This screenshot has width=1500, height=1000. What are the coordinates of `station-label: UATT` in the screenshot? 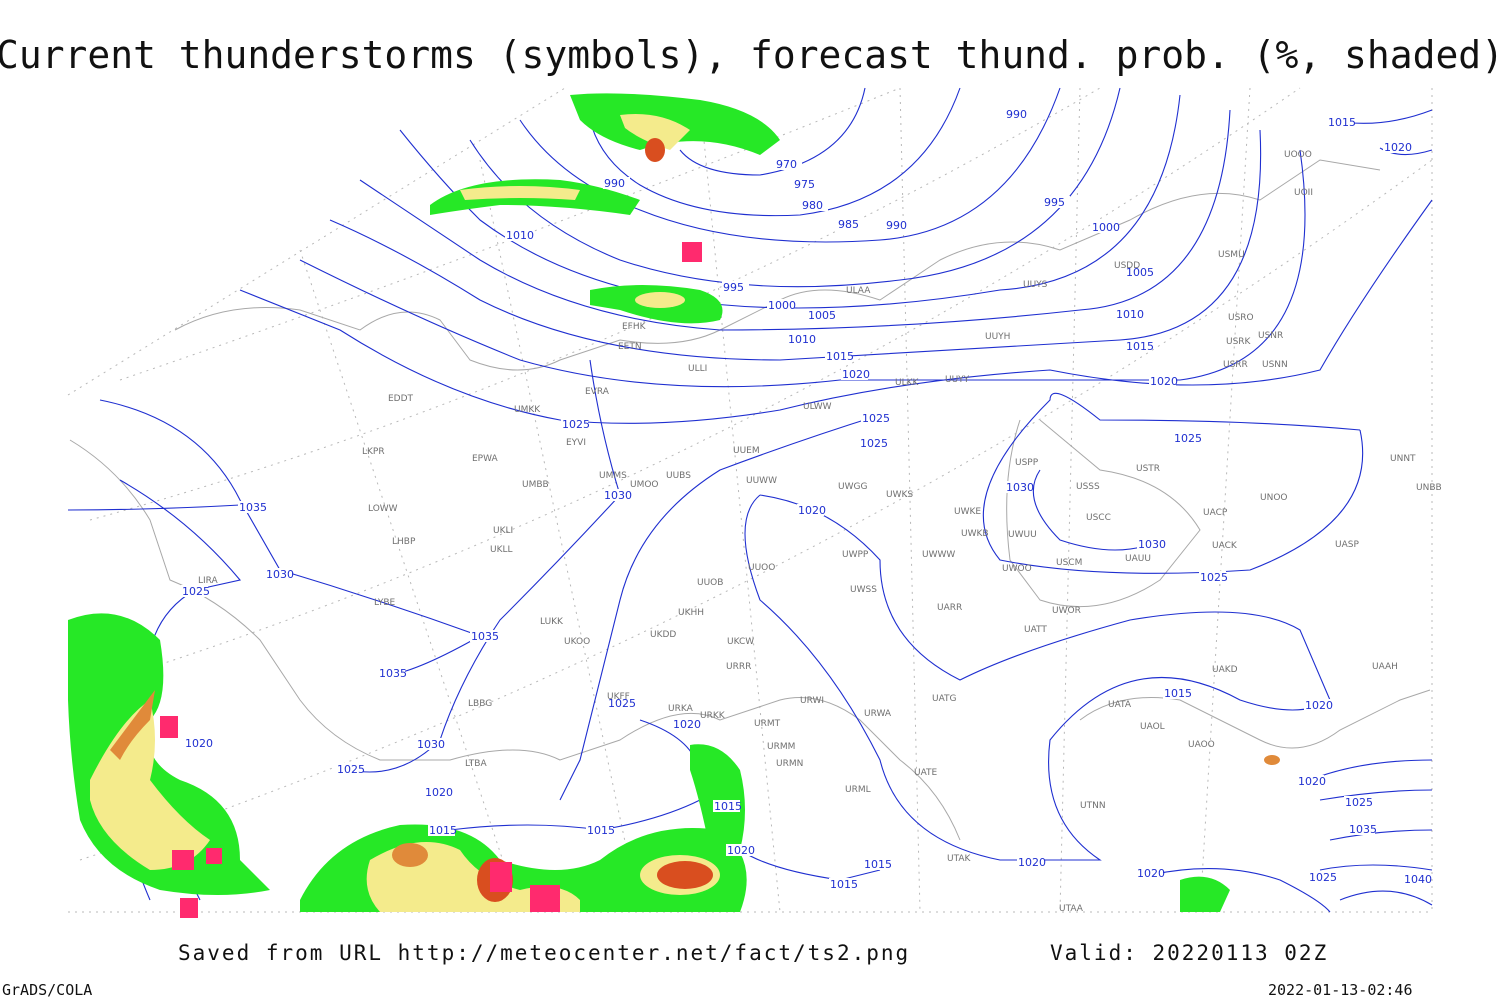 It's located at (1035, 630).